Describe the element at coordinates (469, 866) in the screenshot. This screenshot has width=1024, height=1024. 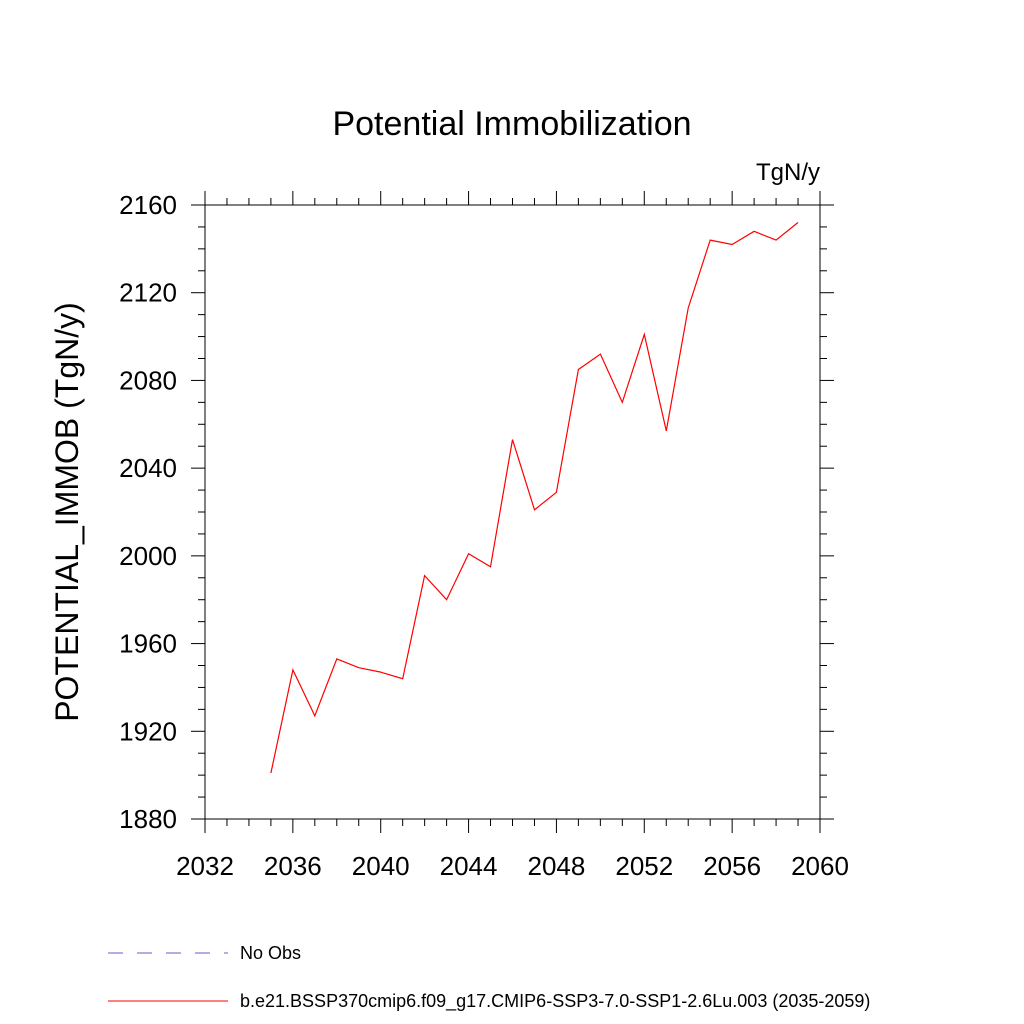
I see `x-tick-label: 2044` at that location.